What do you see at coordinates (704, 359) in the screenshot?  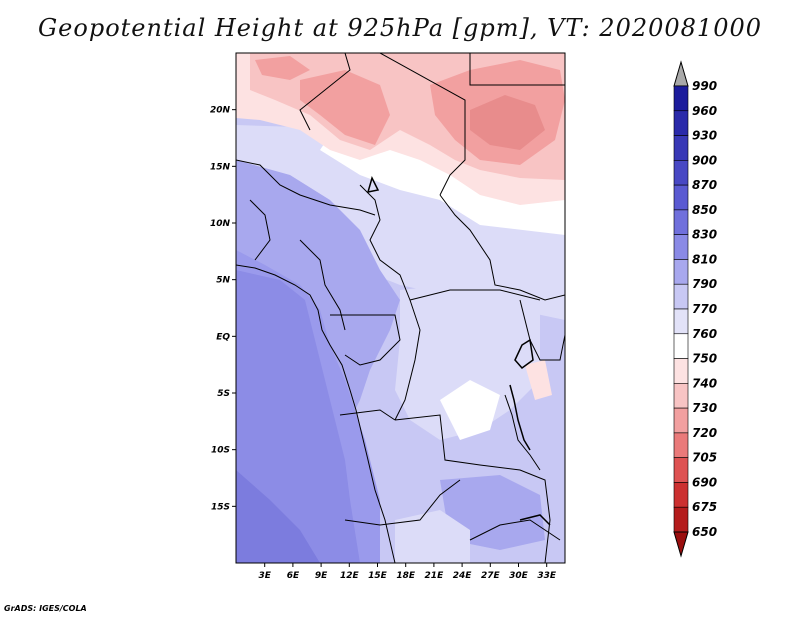 I see `colorbar-label: 750` at bounding box center [704, 359].